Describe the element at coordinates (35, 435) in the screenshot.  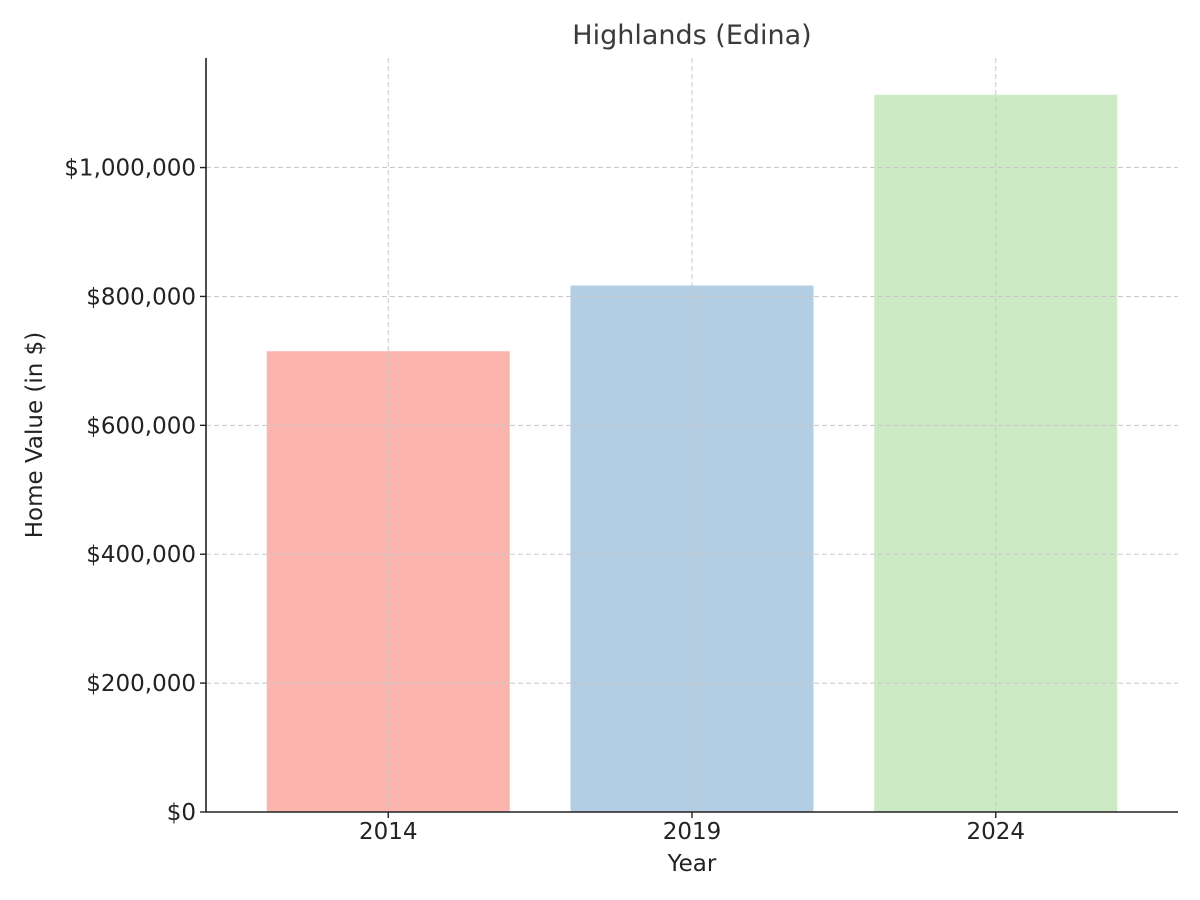
I see `y-axis-label: Home Value (in $)` at that location.